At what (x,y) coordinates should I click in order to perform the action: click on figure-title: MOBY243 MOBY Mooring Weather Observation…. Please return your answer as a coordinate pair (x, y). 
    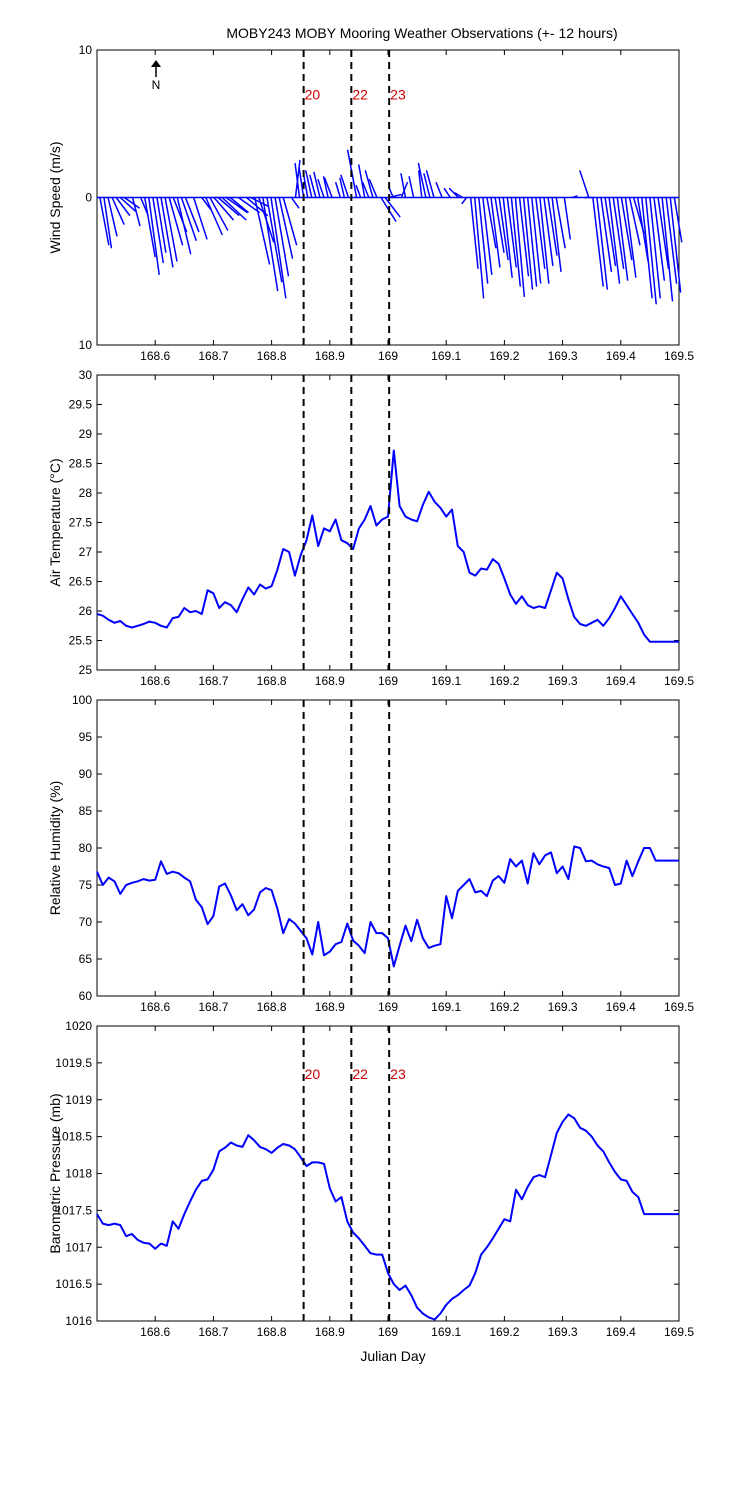
    Looking at the image, I should click on (421, 33).